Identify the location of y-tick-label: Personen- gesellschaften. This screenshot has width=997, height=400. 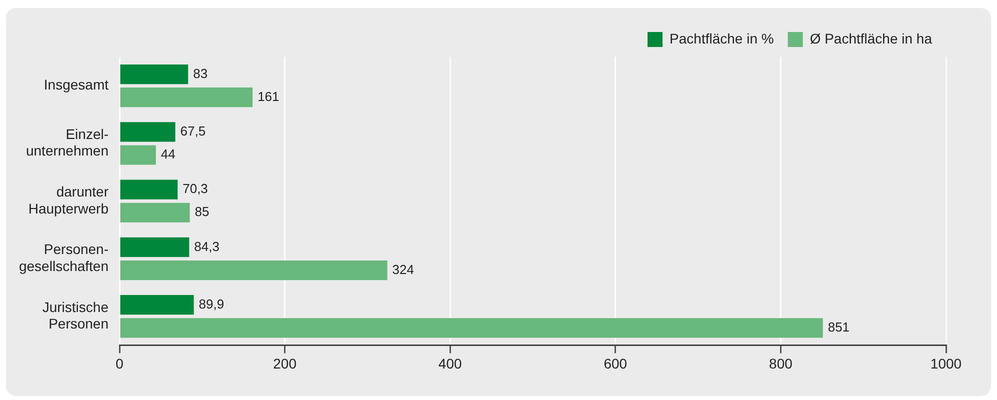
(63, 257).